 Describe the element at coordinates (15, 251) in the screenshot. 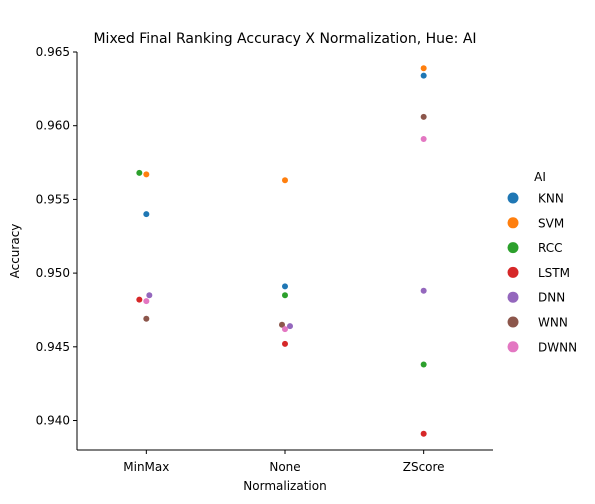

I see `y-axis-label: Accuracy` at that location.